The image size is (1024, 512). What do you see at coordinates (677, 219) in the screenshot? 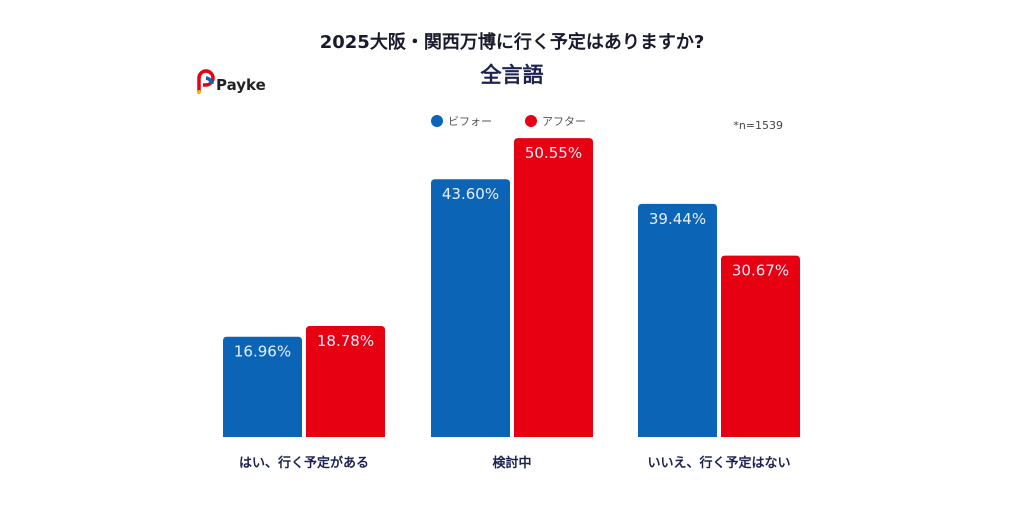
I see `data-label: 39.44%` at bounding box center [677, 219].